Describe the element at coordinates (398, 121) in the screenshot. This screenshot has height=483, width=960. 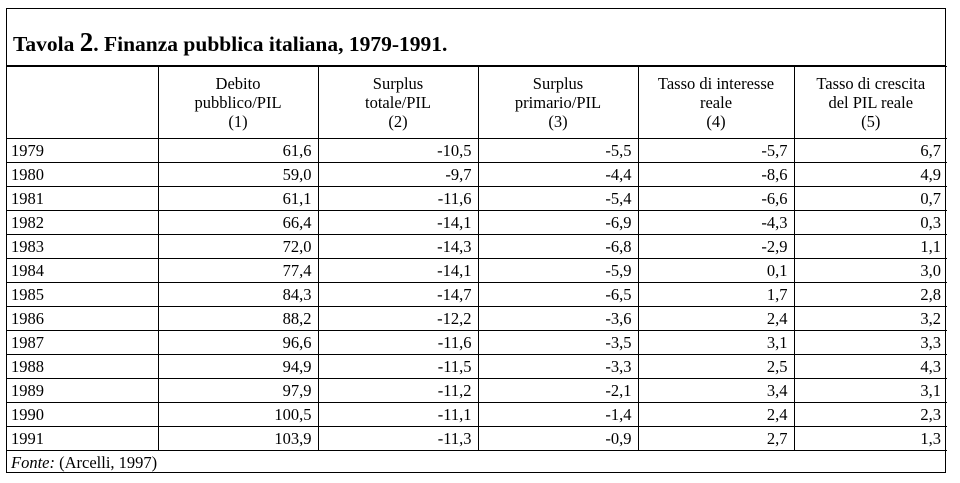
I see `header-line: (2)` at that location.